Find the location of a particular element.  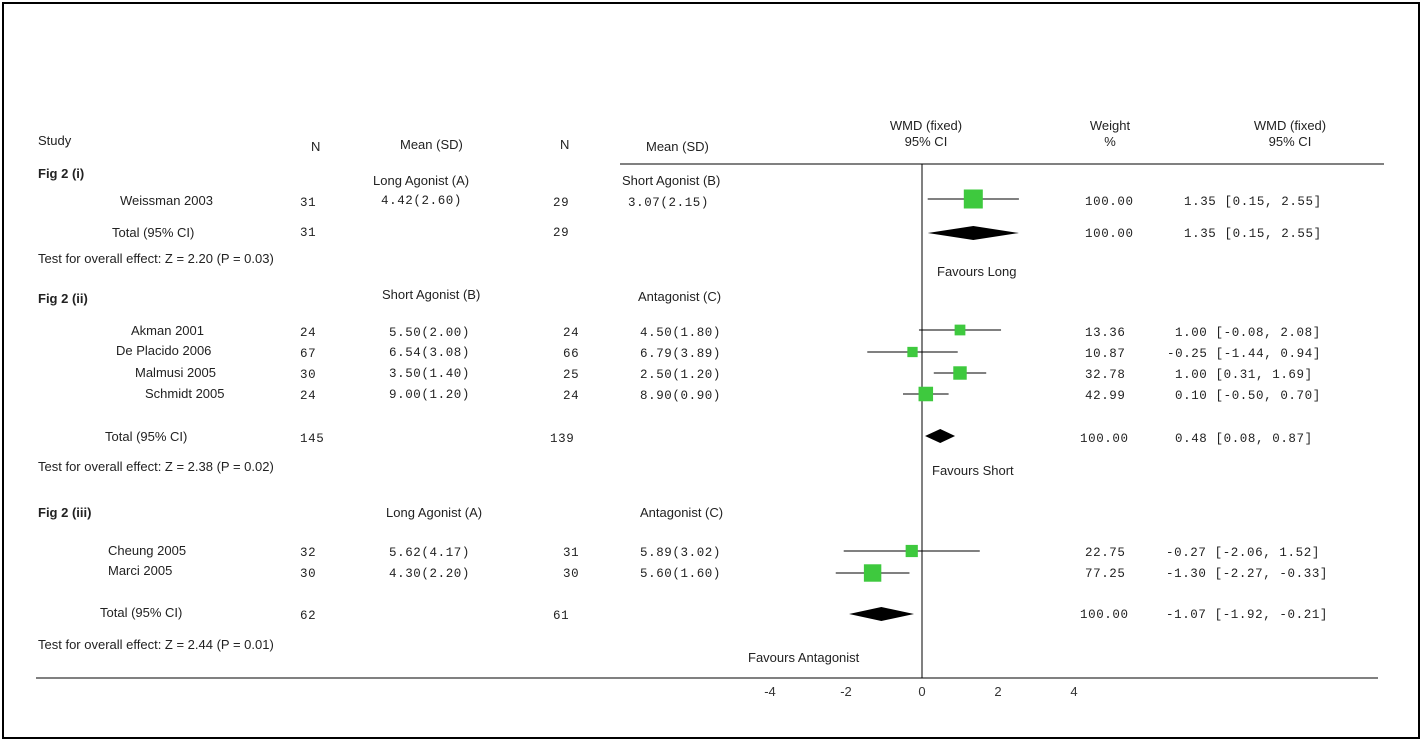

total-n-b: 29 is located at coordinates (561, 233).